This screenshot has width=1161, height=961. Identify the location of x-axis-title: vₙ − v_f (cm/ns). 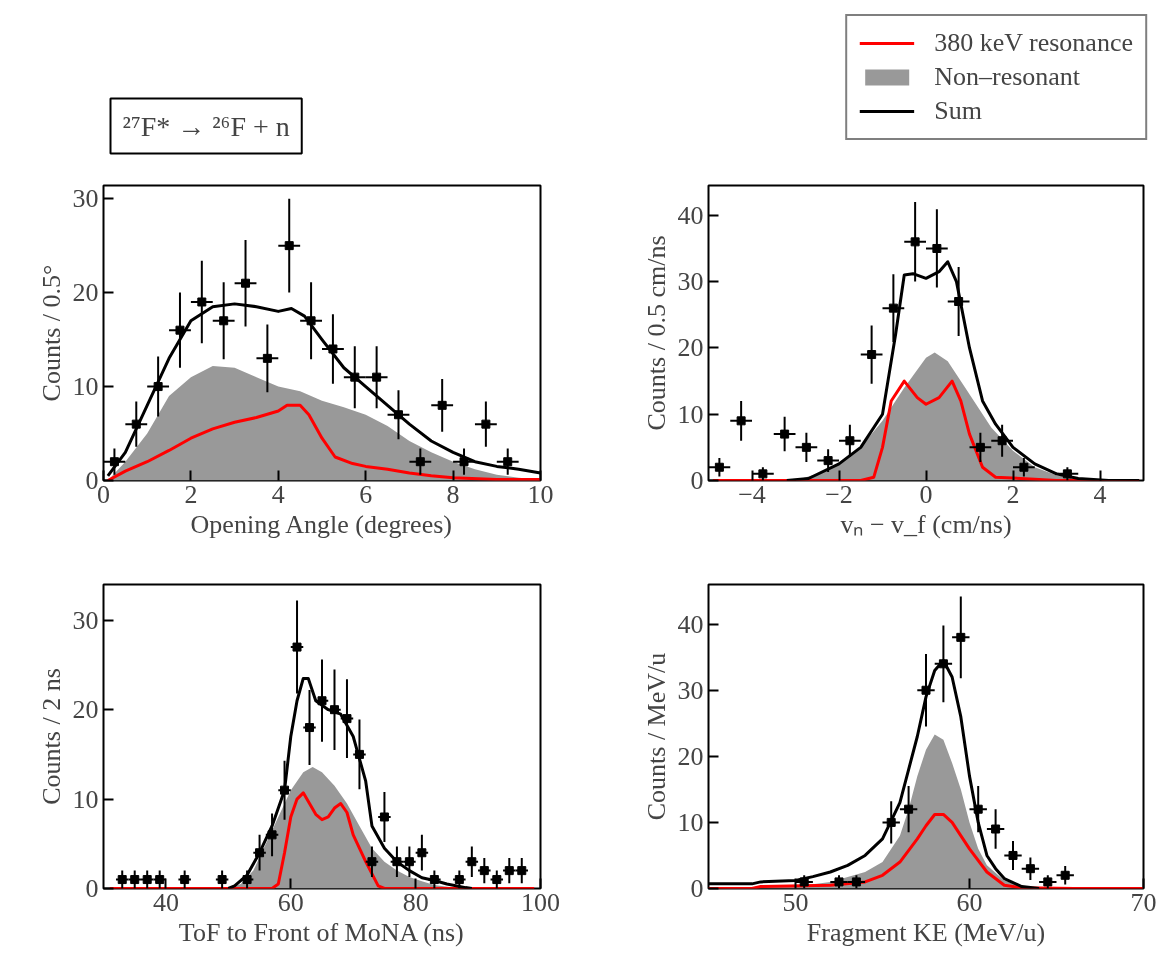
(926, 524).